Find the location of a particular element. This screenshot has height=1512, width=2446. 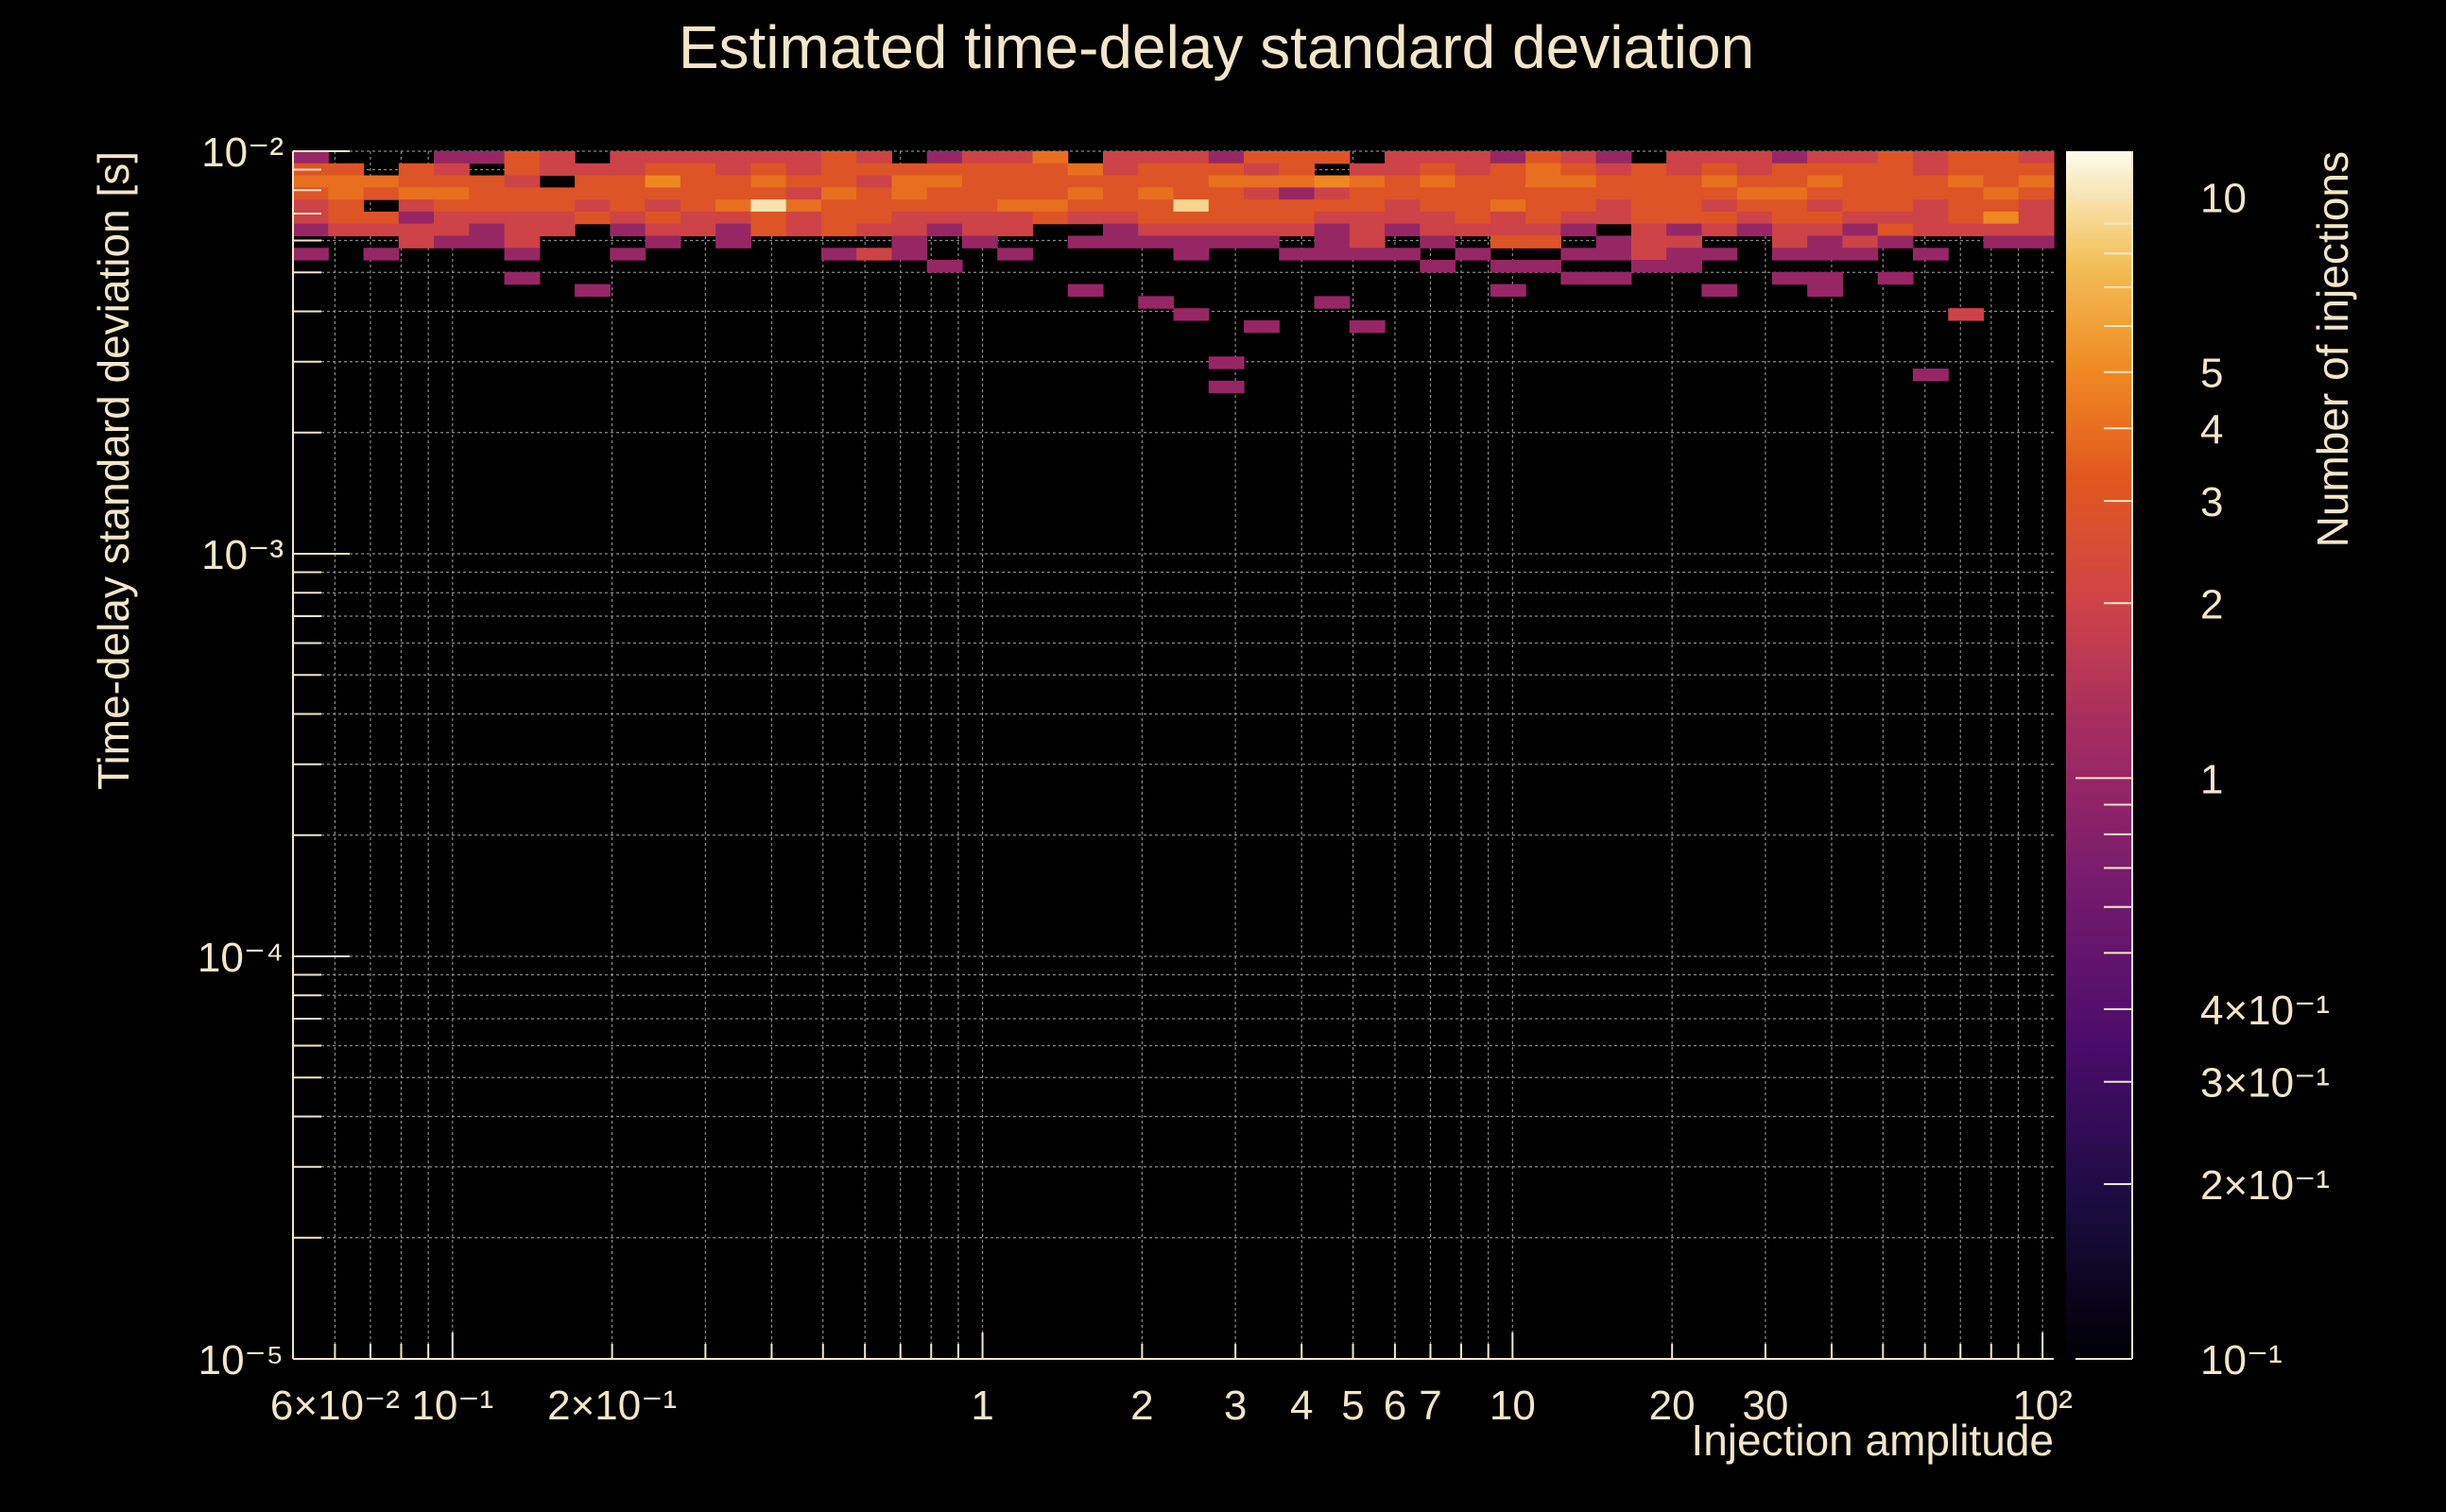

x-tick-label: 10 is located at coordinates (1513, 1406).